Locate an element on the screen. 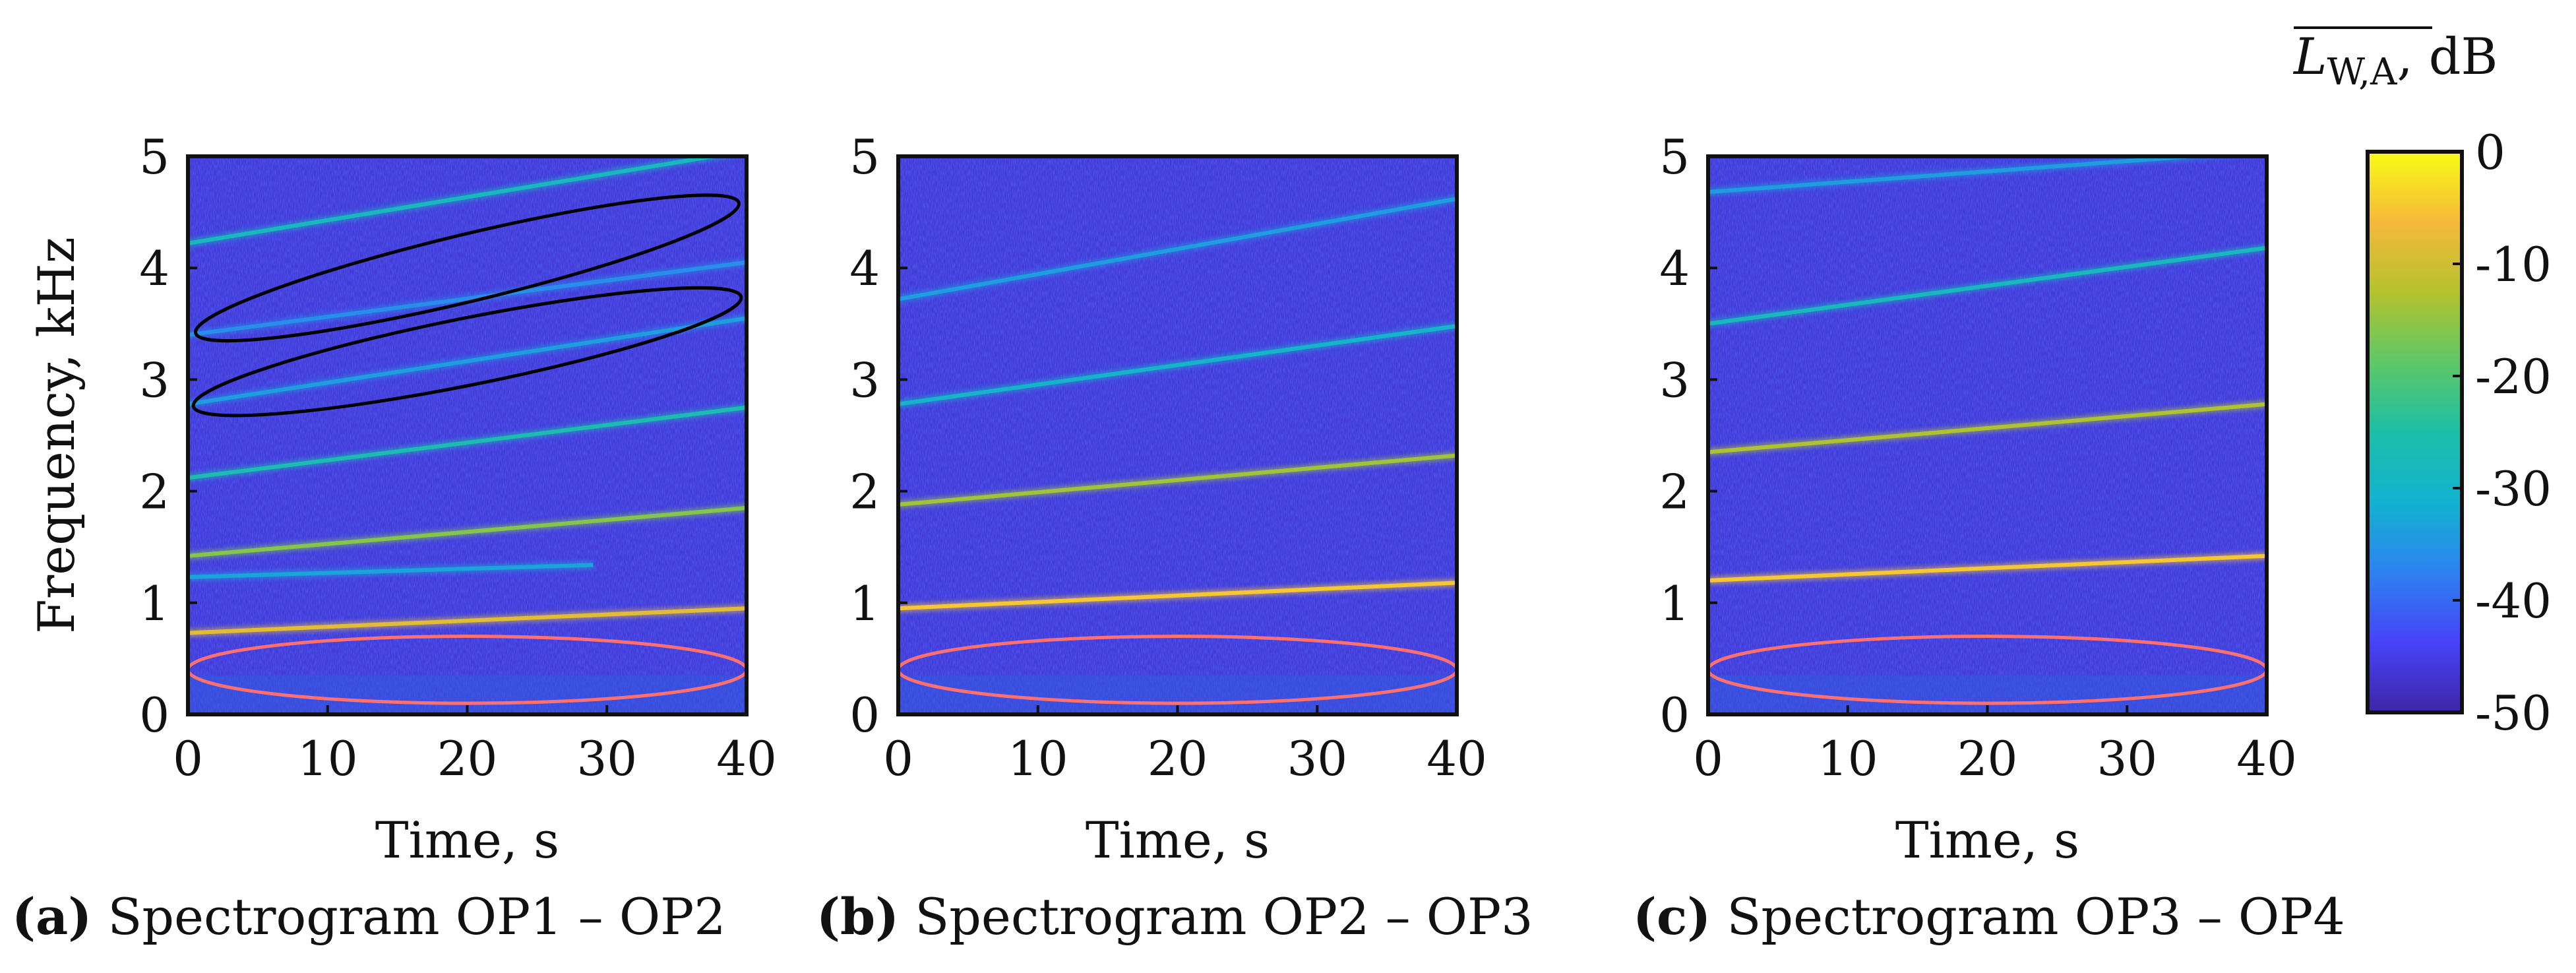 The width and height of the screenshot is (2576, 973). x-axis-label-a: Time, s is located at coordinates (467, 840).